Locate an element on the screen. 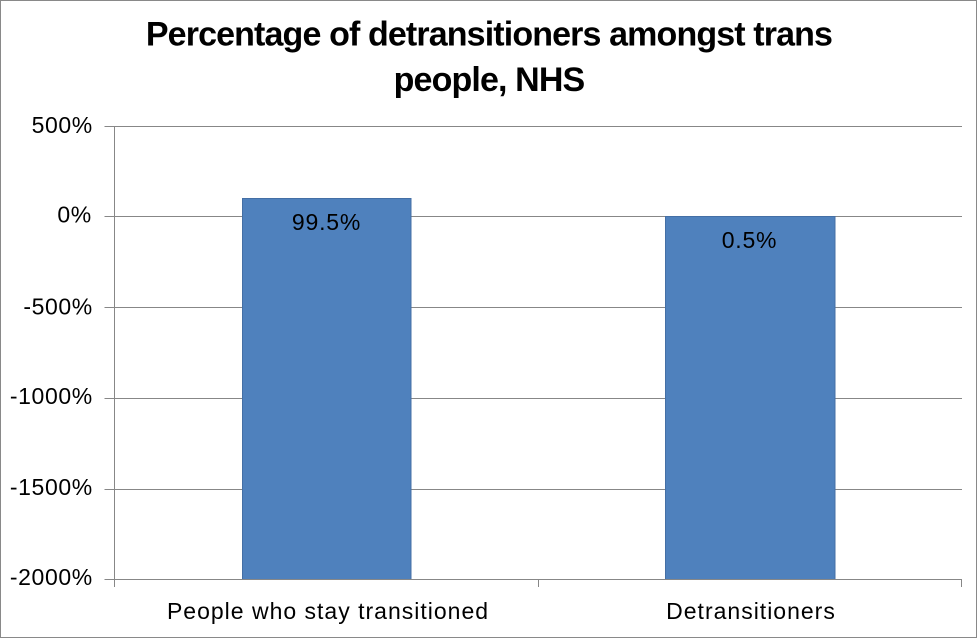  svg-text: 500% is located at coordinates (62, 125).